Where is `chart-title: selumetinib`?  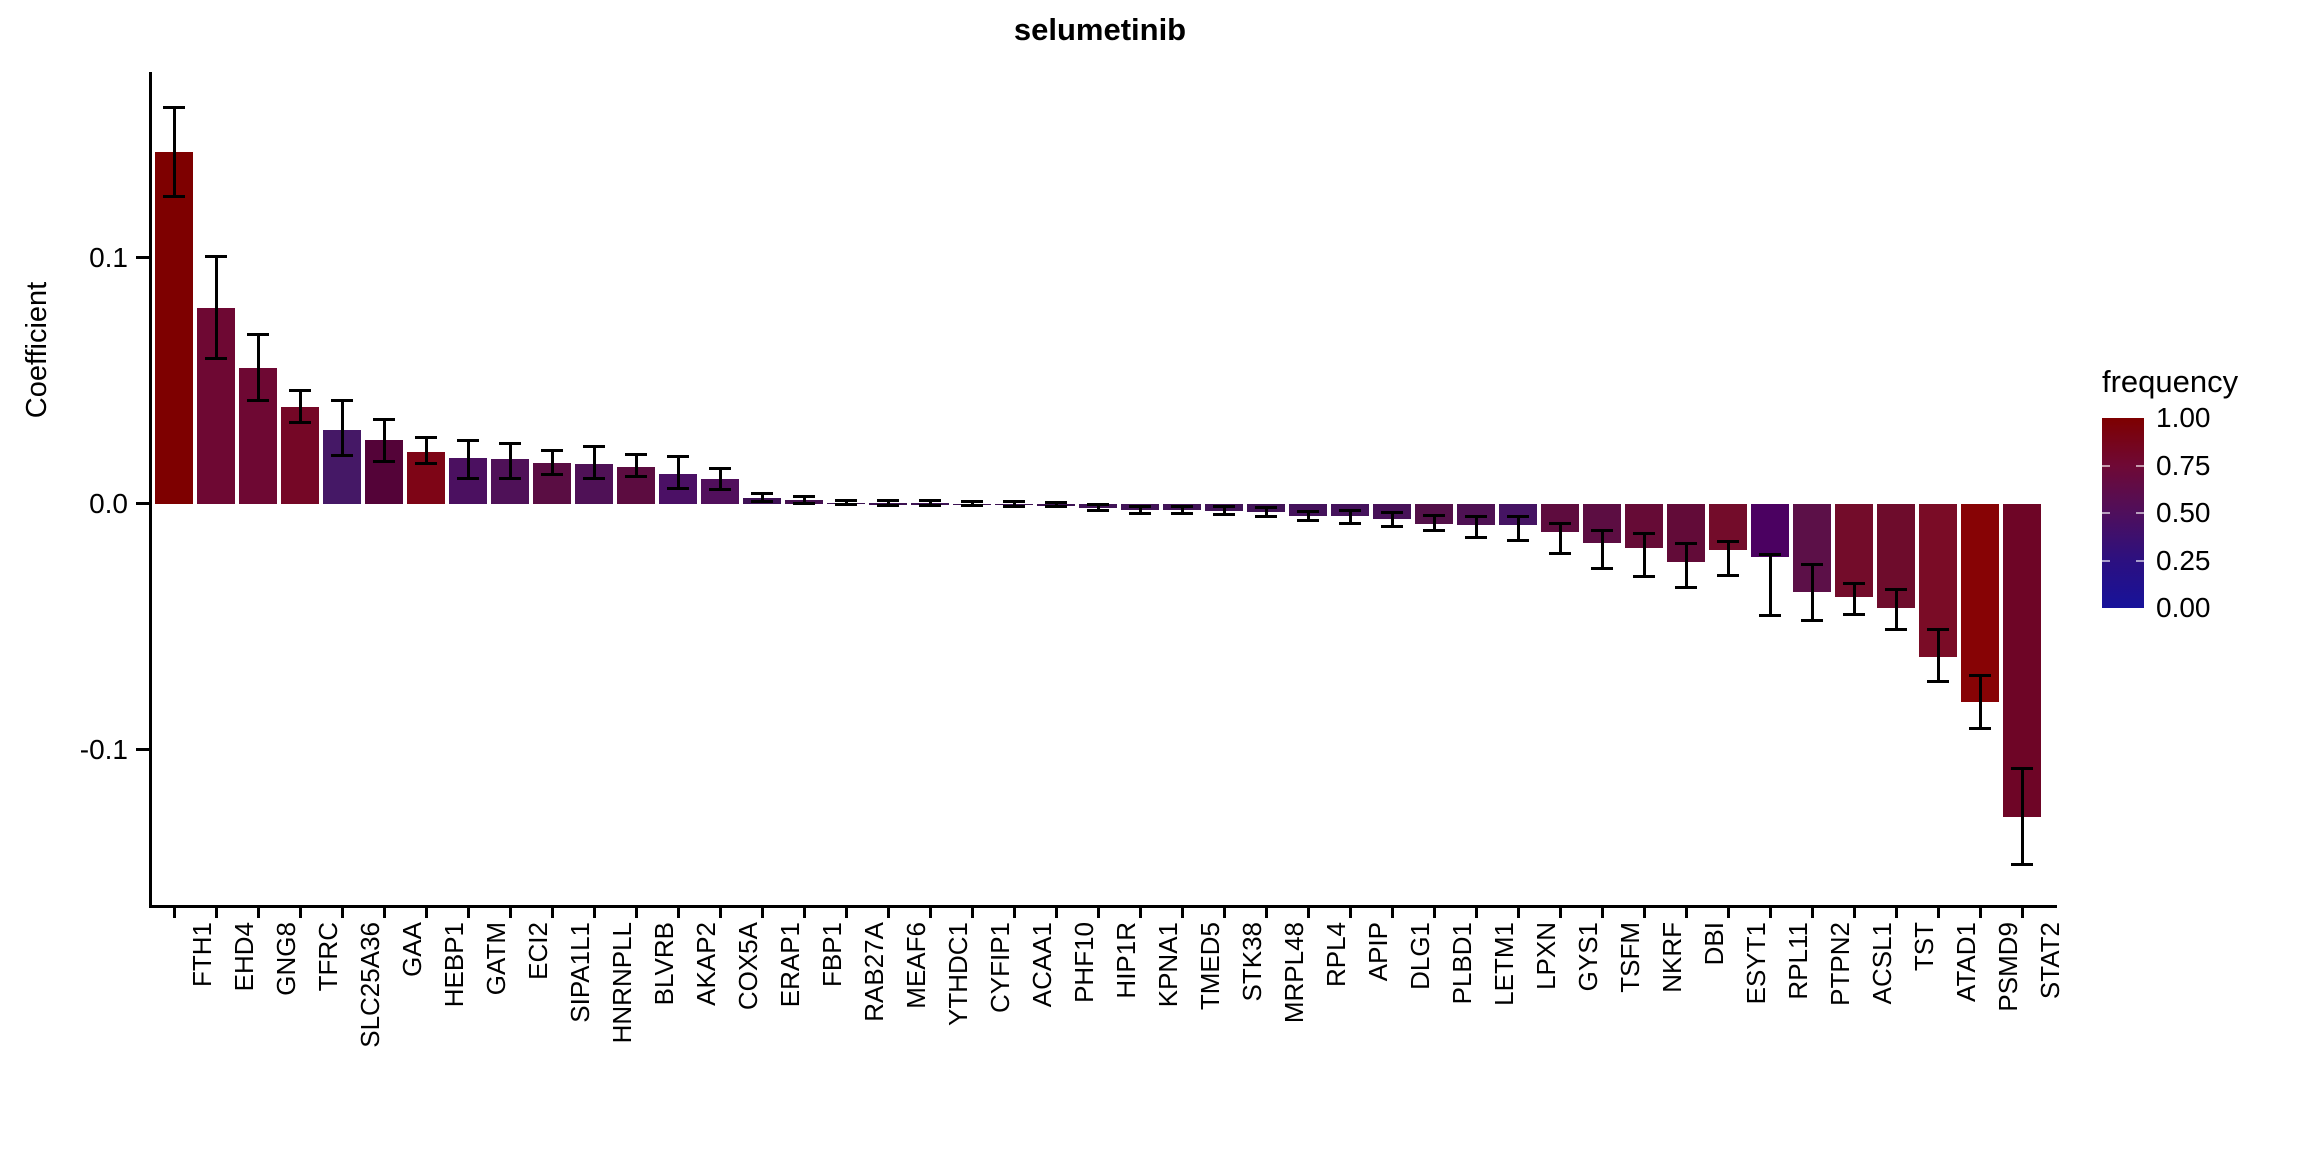
chart-title: selumetinib is located at coordinates (1100, 29).